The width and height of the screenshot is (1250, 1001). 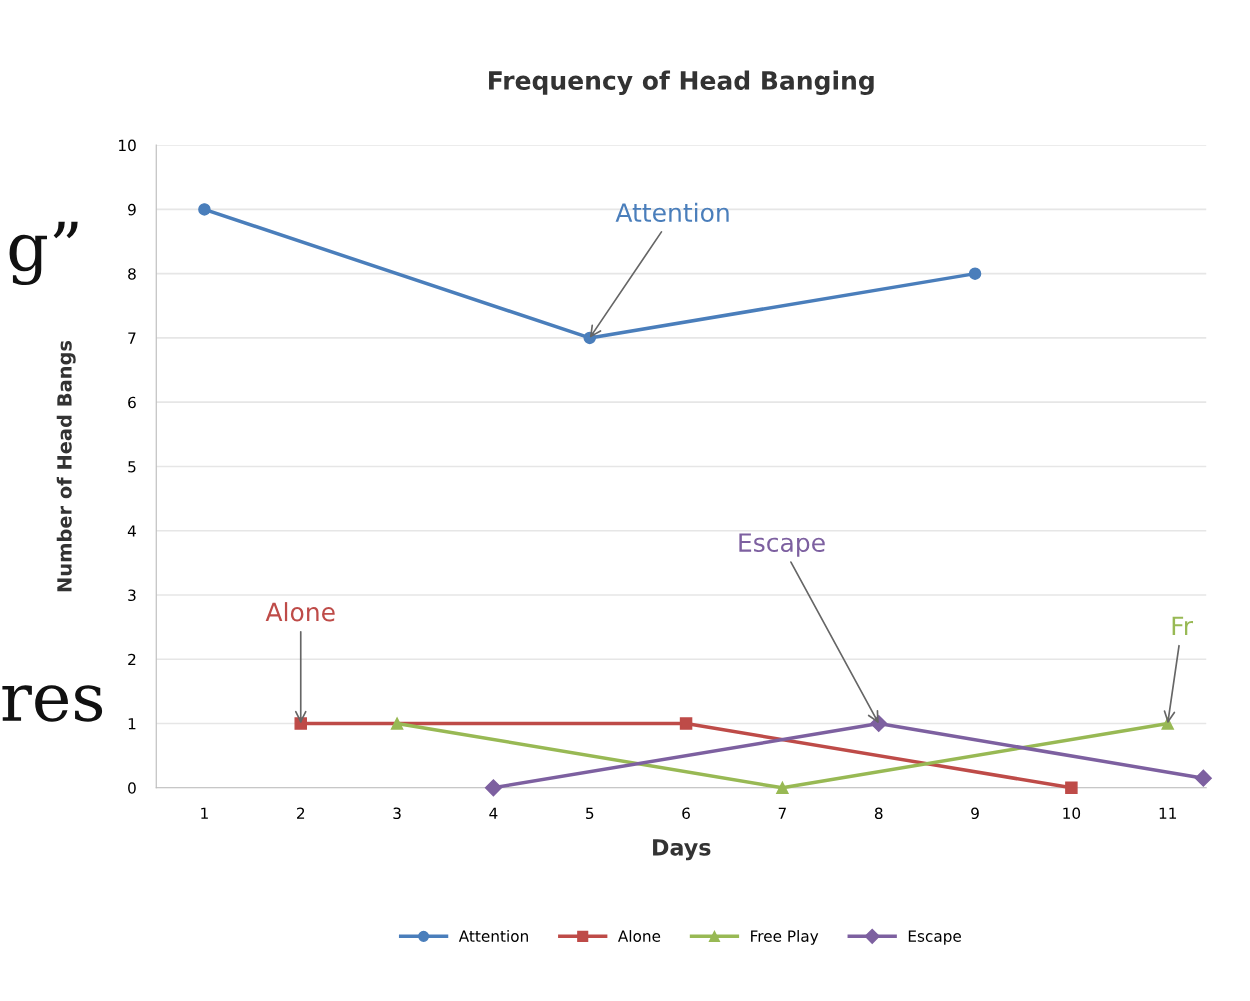 What do you see at coordinates (301, 813) in the screenshot?
I see `x-tick-label: 2` at bounding box center [301, 813].